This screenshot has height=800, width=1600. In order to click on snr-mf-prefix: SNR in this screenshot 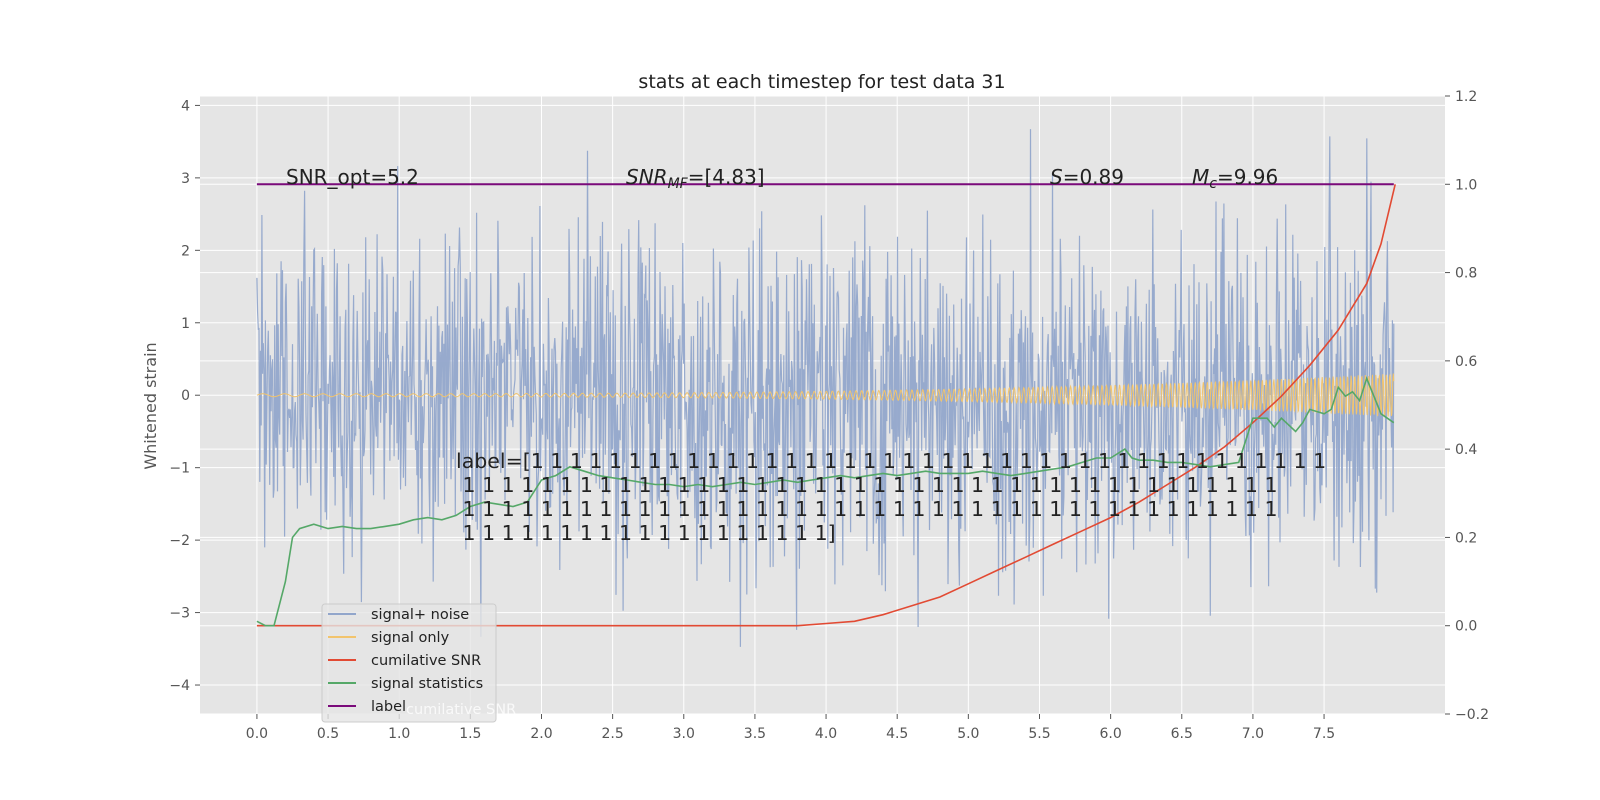, I will do `click(647, 177)`.